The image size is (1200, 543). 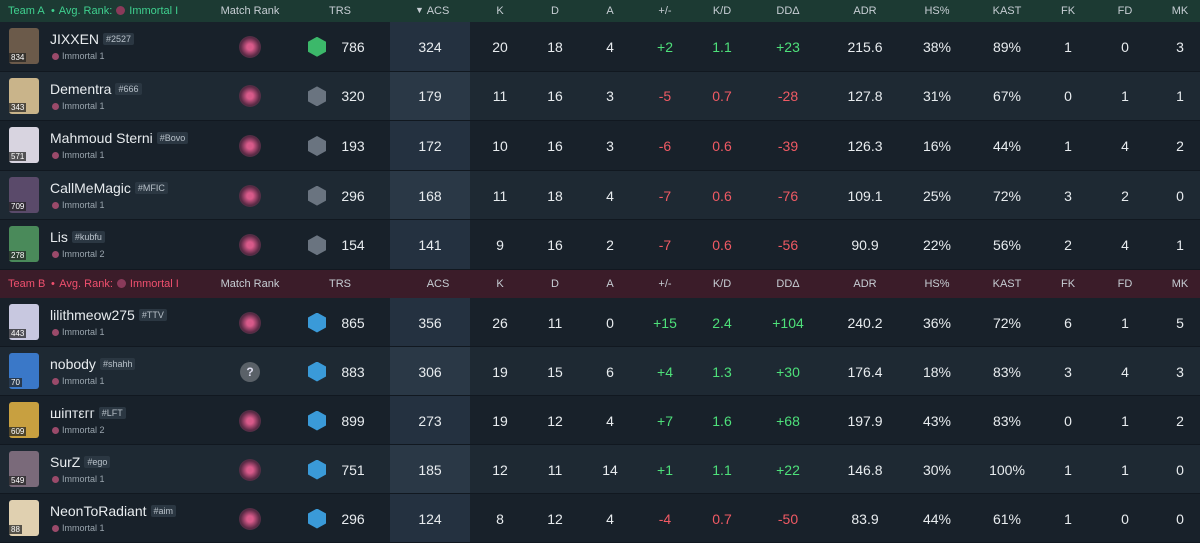 I want to click on stat: 193, so click(x=353, y=145).